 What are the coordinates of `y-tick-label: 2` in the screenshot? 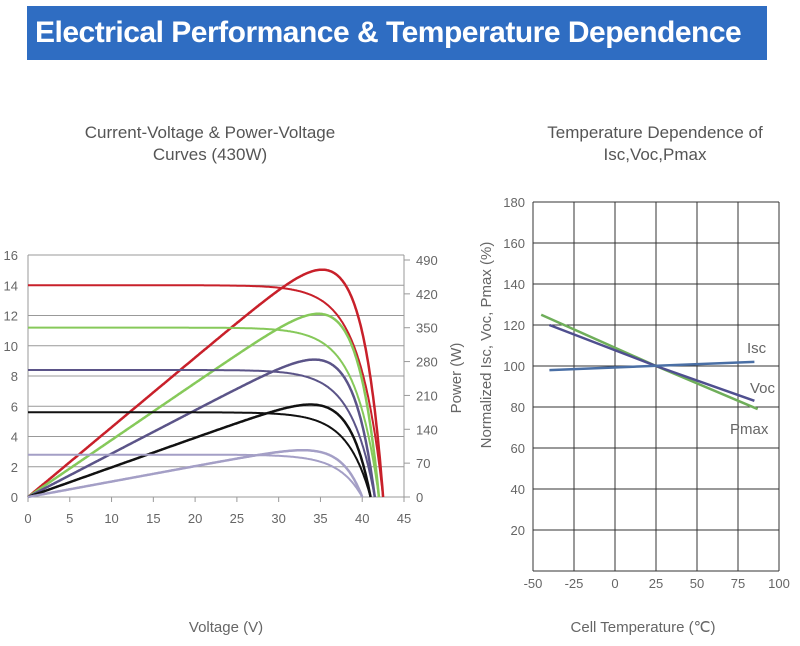 It's located at (14, 467).